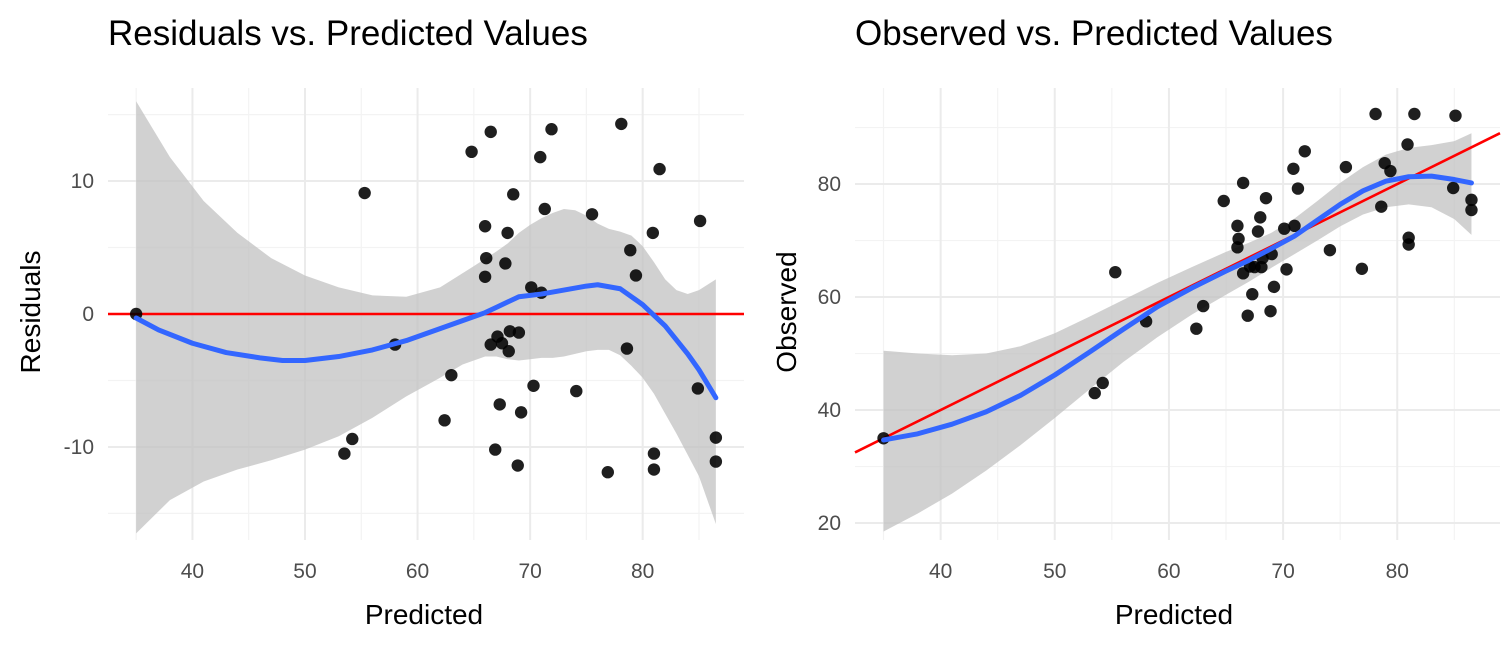  Describe the element at coordinates (1094, 33) in the screenshot. I see `chart-title: Observed vs. Predicted Values` at that location.